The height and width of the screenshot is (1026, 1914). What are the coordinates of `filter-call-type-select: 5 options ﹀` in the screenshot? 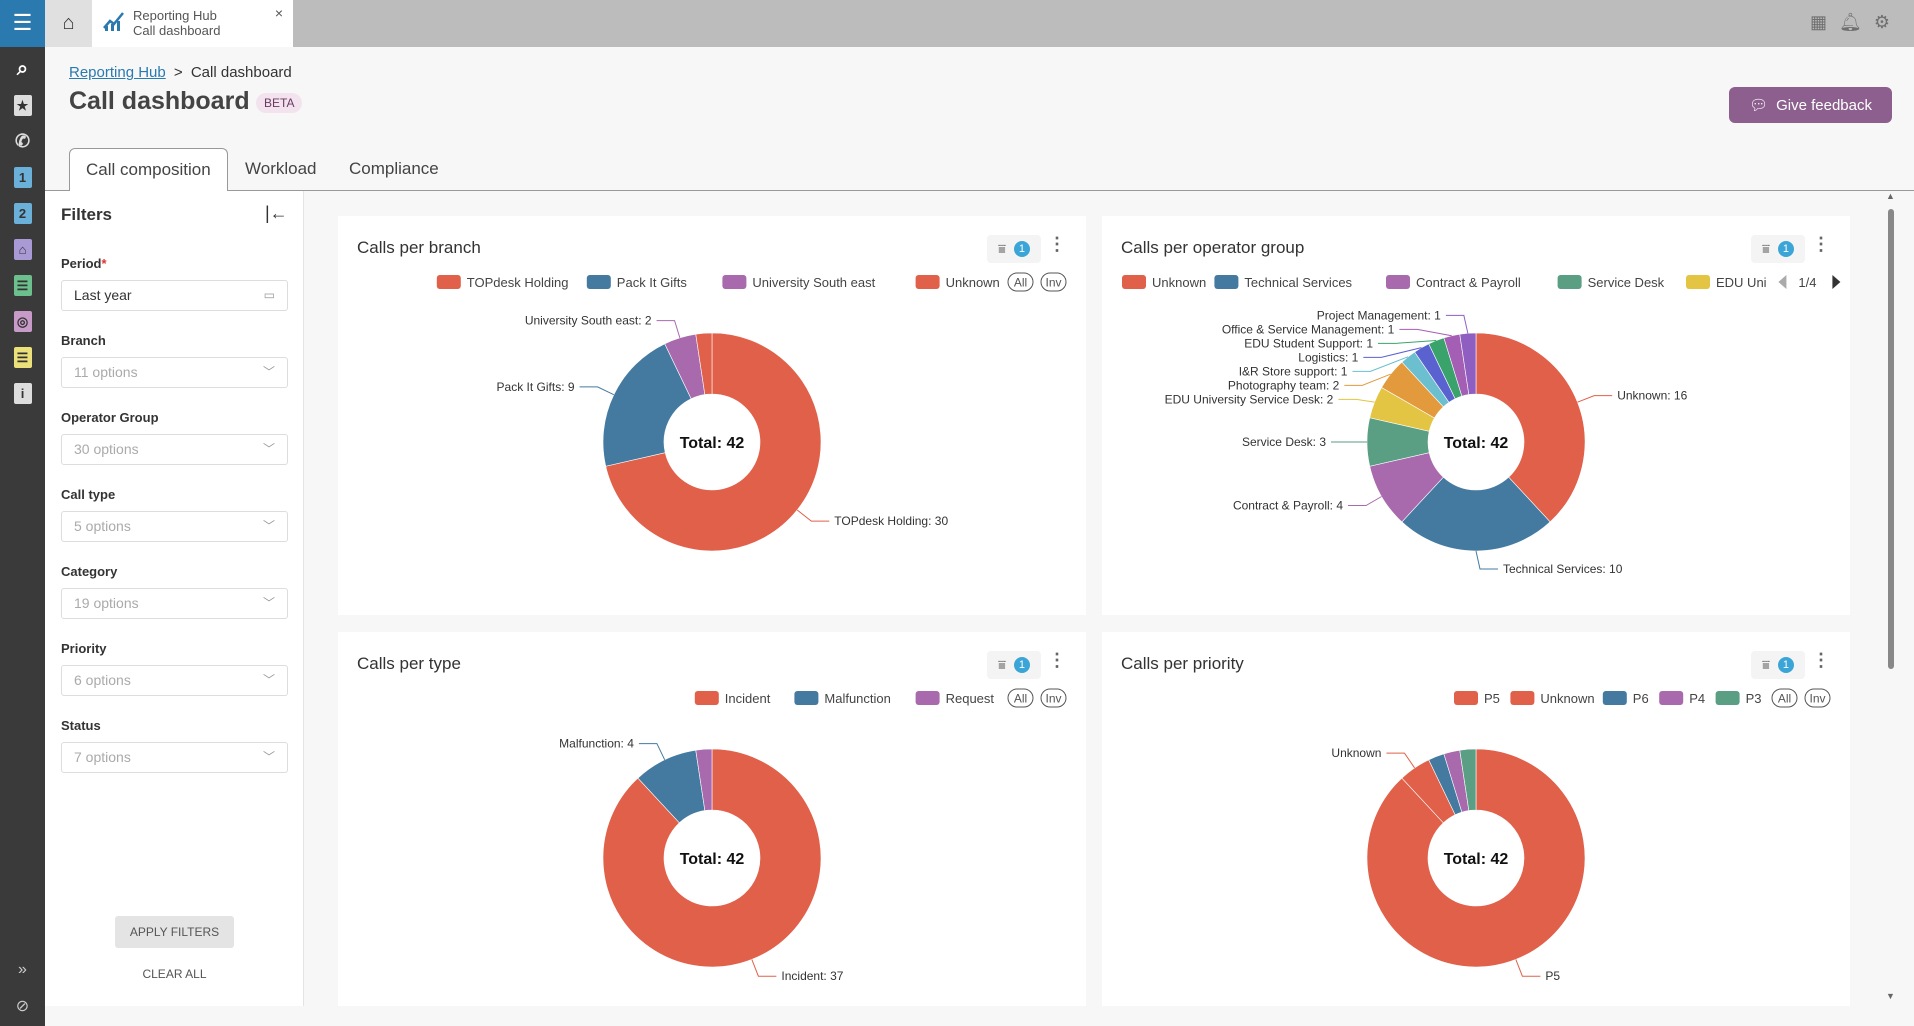 It's located at (174, 526).